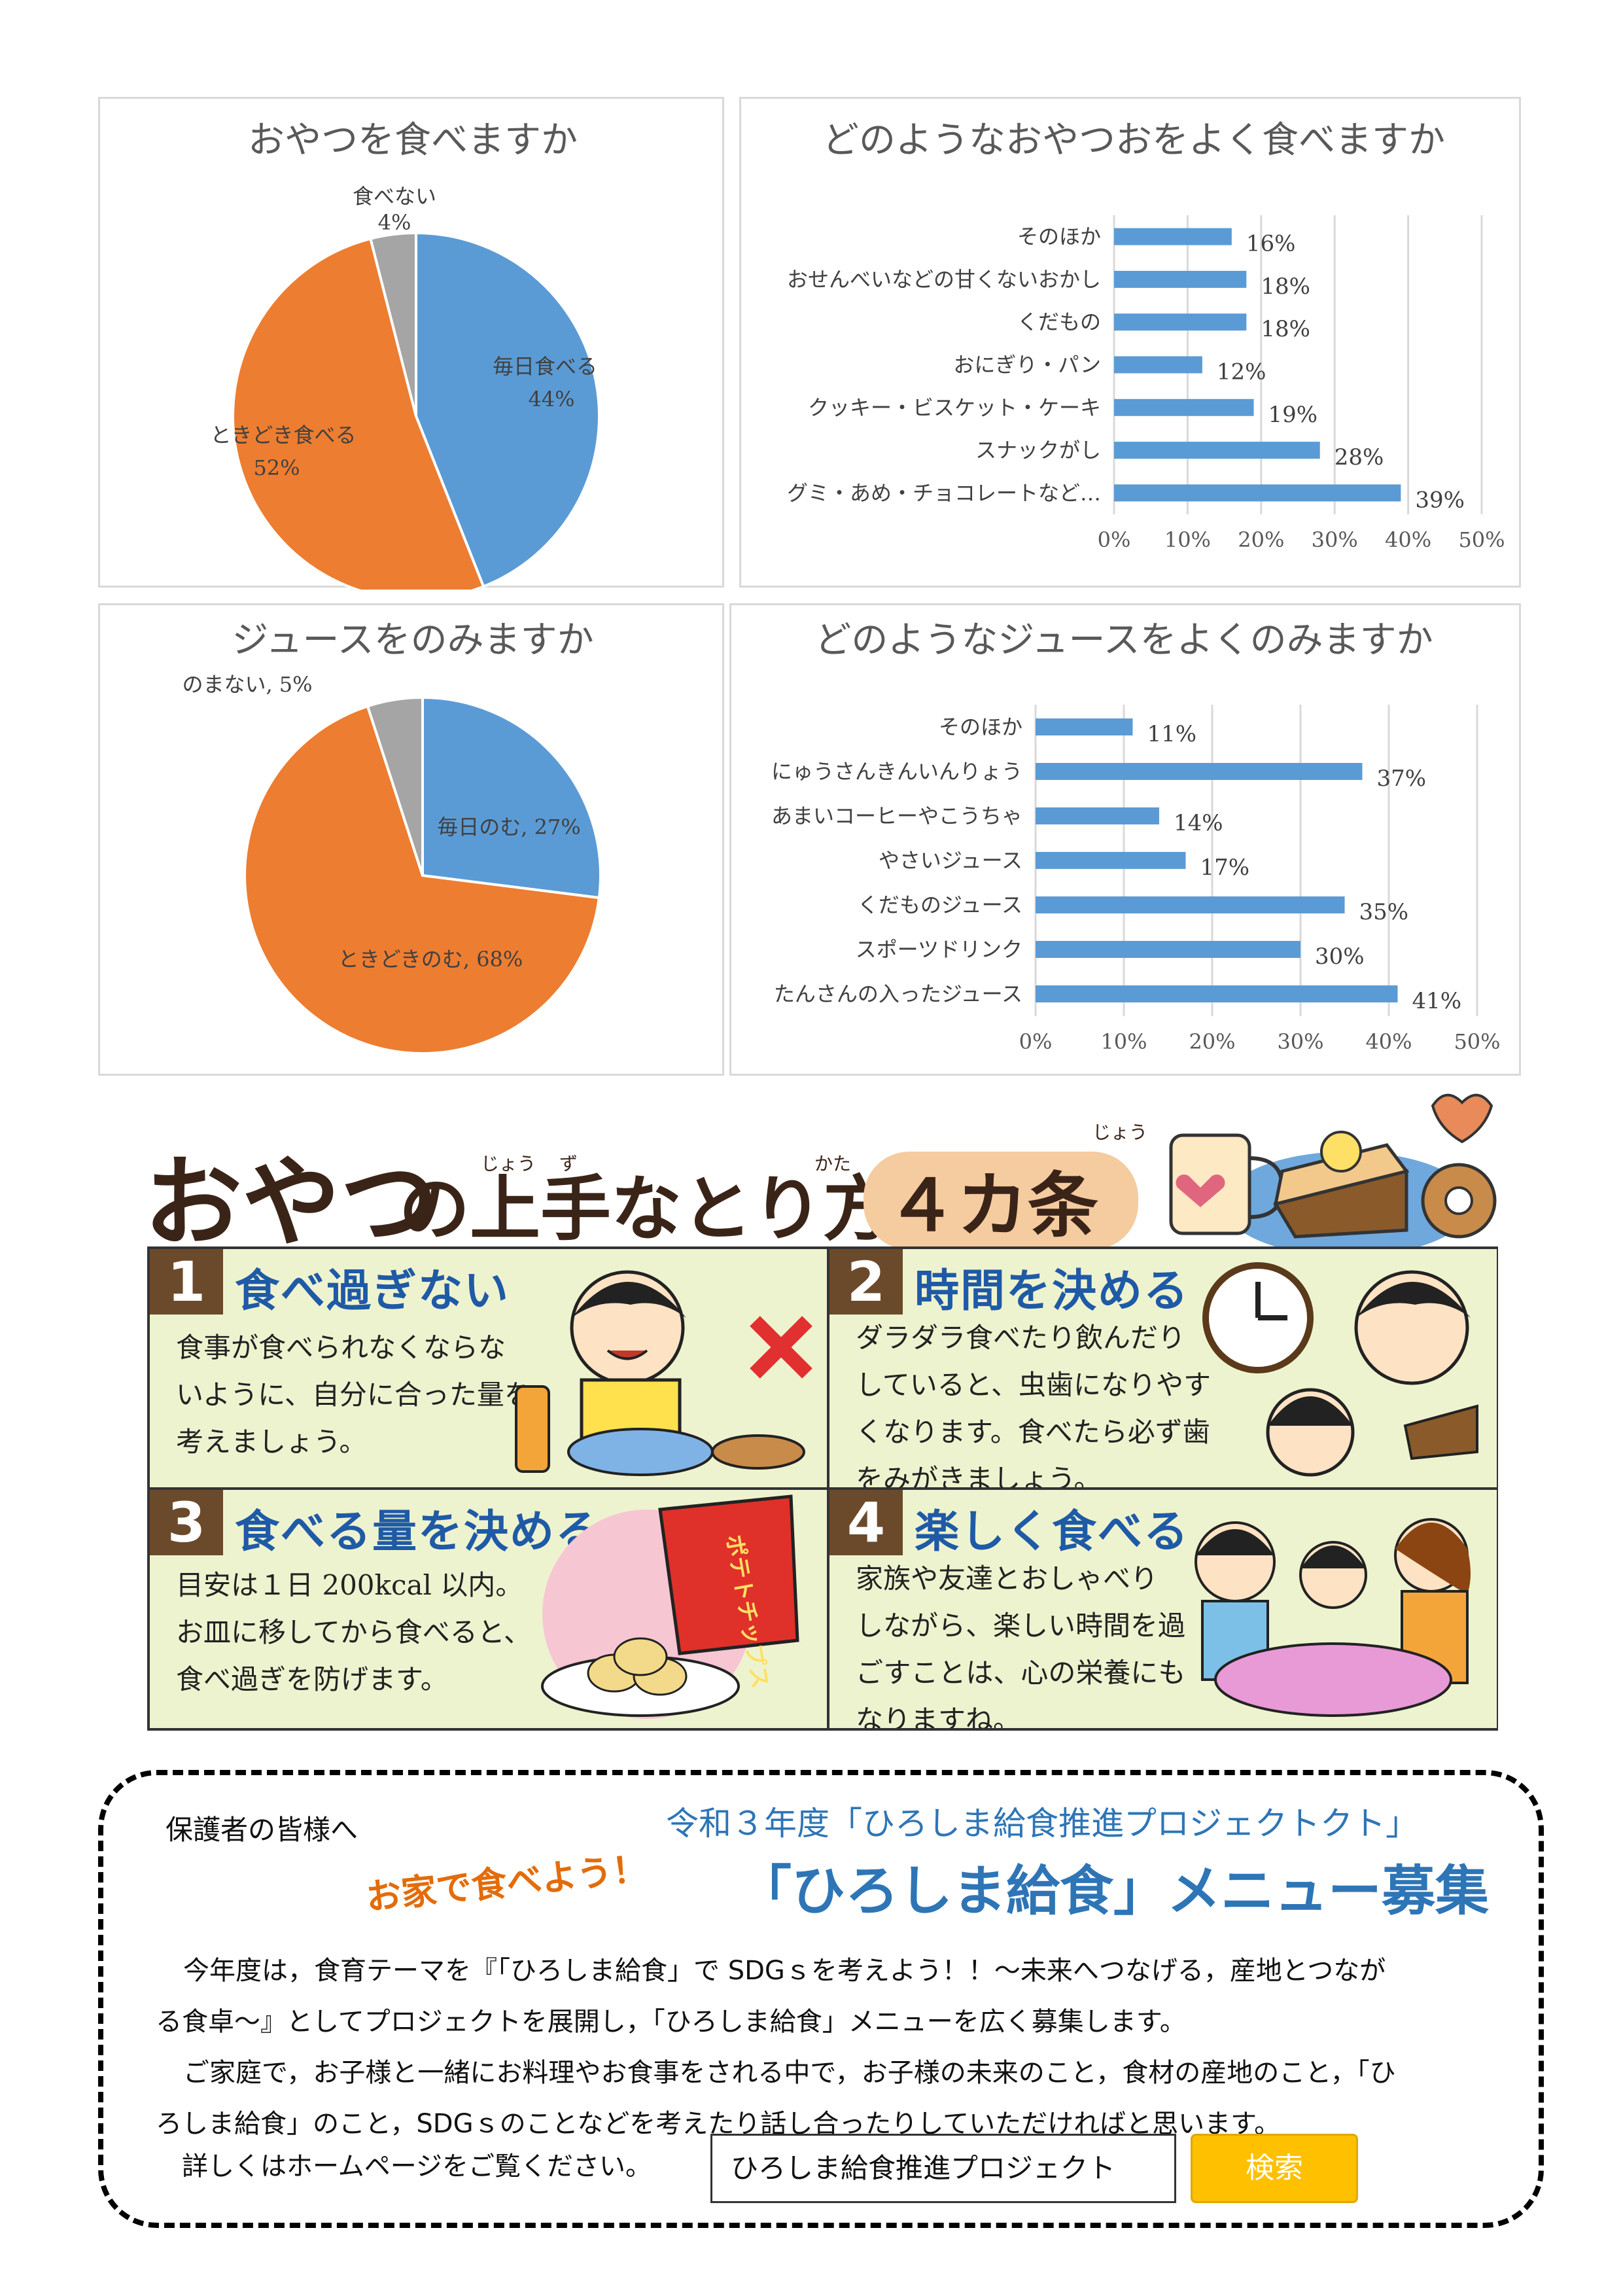  I want to click on tick-label: 50%, so click(1481, 539).